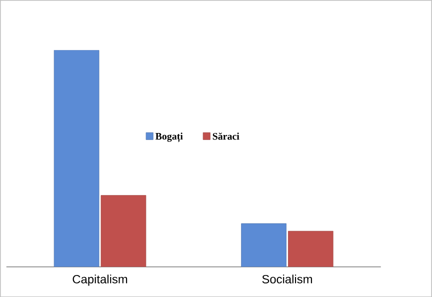 This screenshot has height=297, width=432. What do you see at coordinates (100, 280) in the screenshot?
I see `x-tick-label: Capitalism` at bounding box center [100, 280].